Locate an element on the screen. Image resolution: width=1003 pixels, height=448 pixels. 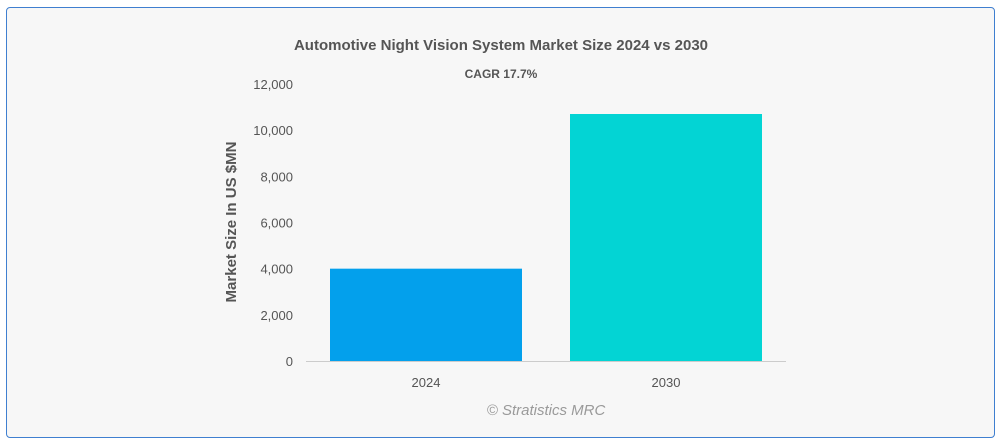
y-tick-label: 4,000 is located at coordinates (276, 269).